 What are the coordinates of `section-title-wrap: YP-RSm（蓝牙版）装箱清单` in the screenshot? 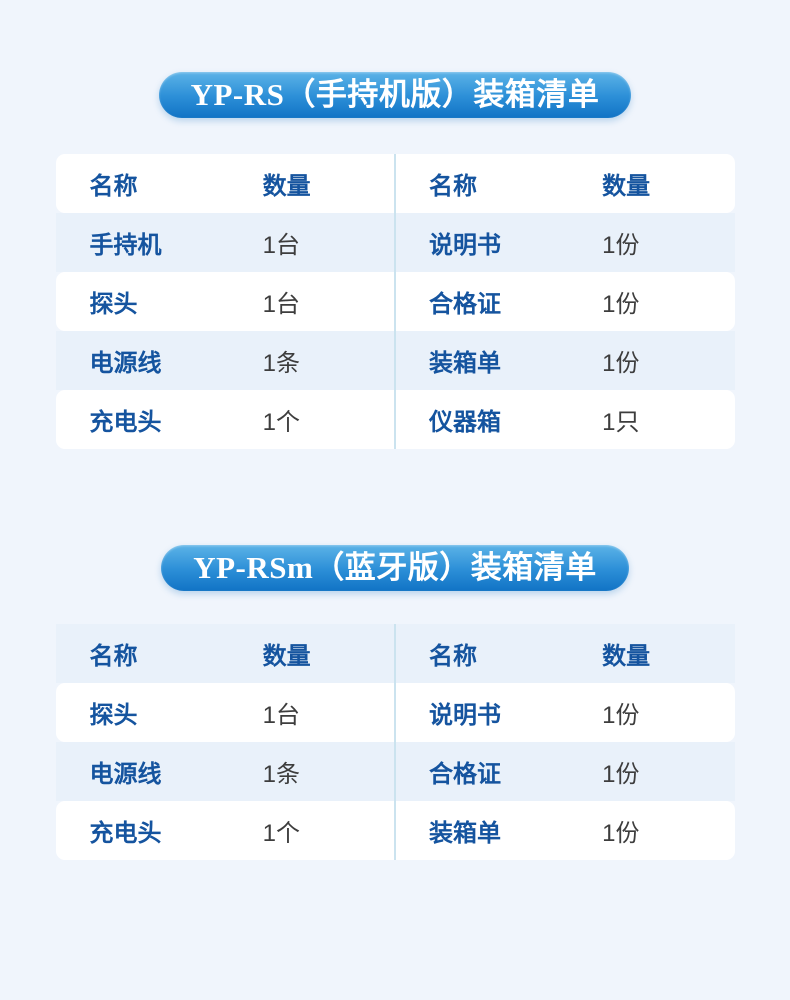 It's located at (395, 520).